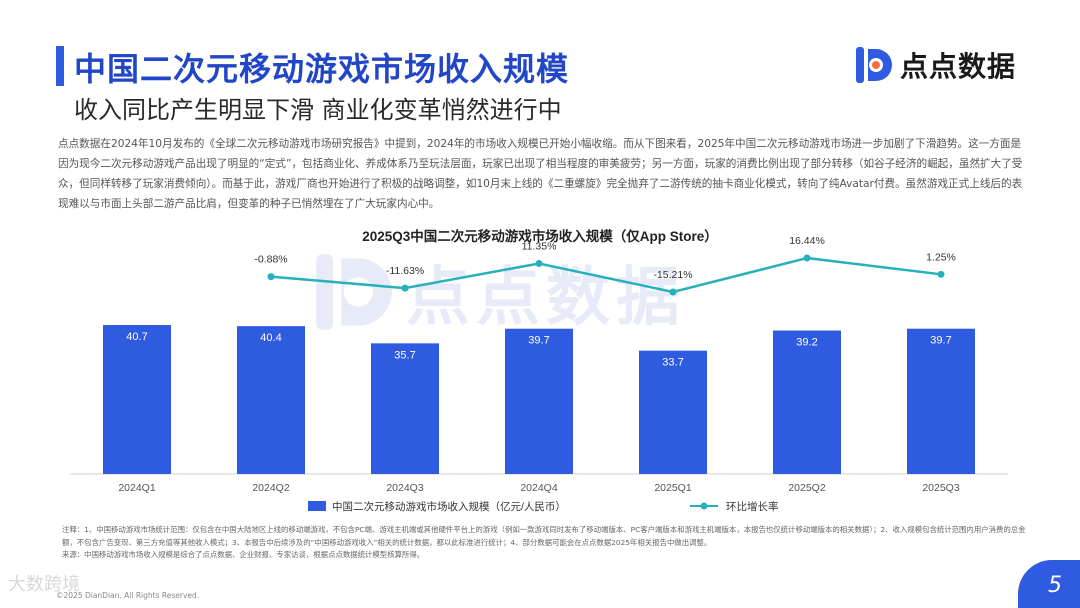 The height and width of the screenshot is (608, 1080). I want to click on x-tick-label: 2025Q2, so click(807, 488).